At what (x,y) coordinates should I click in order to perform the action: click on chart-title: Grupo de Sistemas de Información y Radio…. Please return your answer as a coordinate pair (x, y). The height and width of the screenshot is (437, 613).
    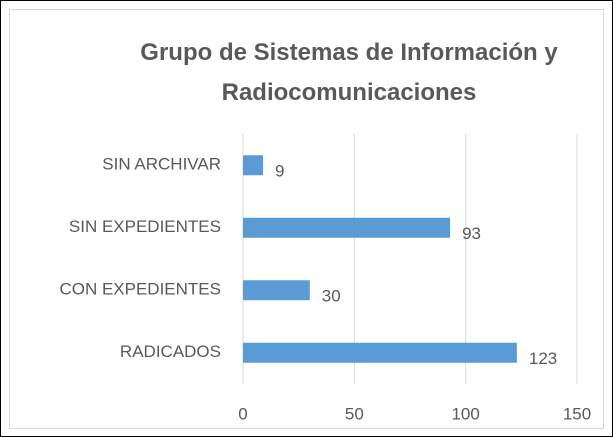
    Looking at the image, I should click on (349, 72).